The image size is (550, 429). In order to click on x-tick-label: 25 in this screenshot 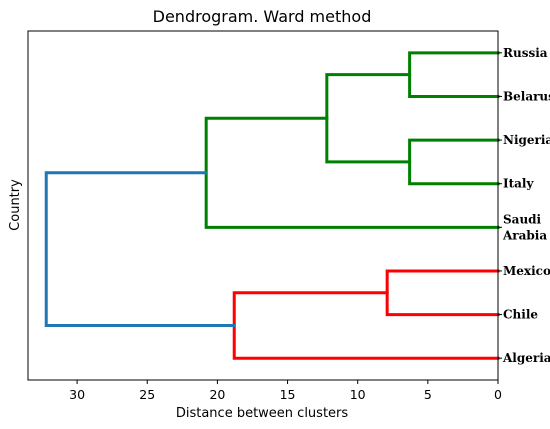, I will do `click(147, 394)`.